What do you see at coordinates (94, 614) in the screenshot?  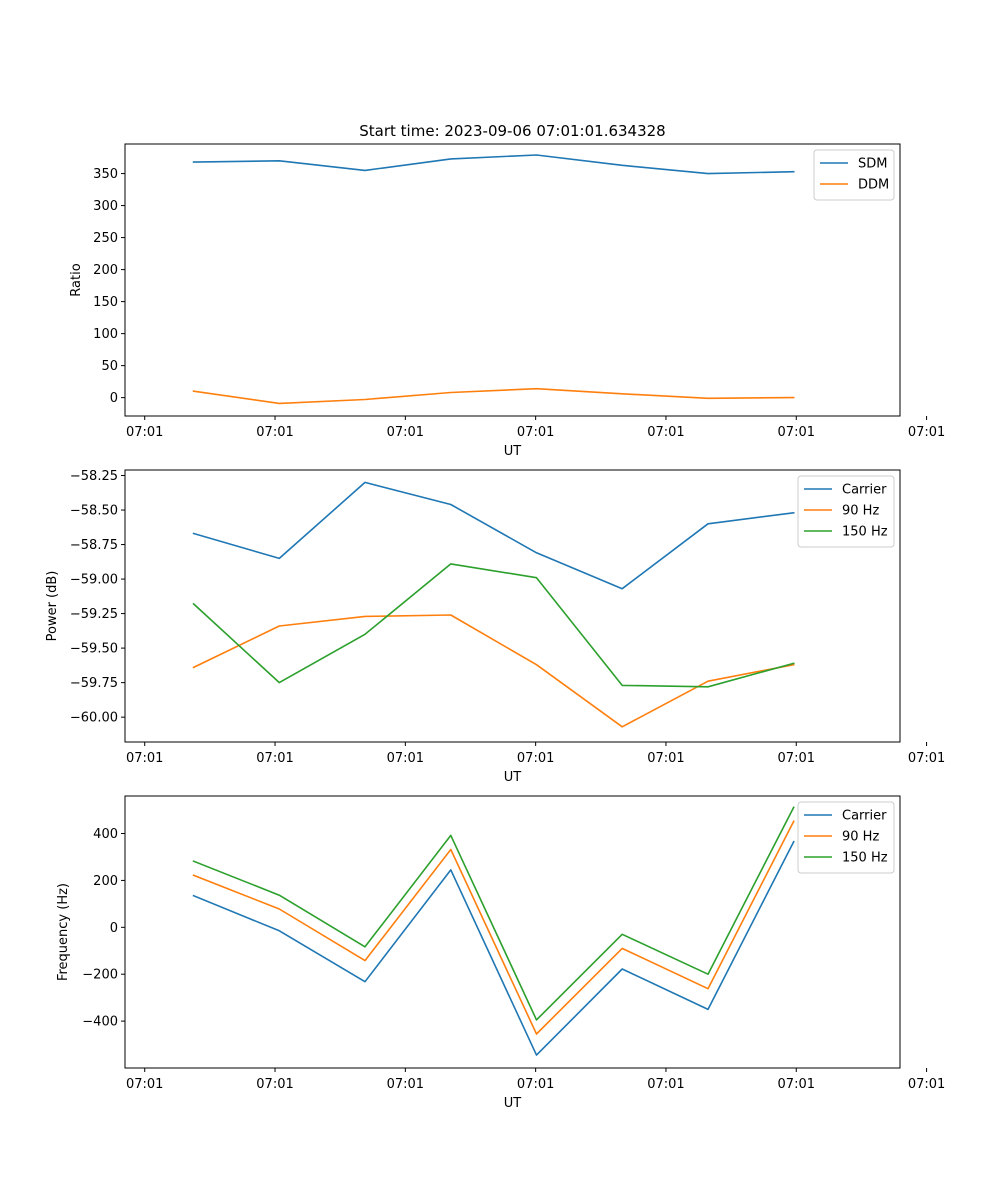 I see `y-tick-label: −59.25` at bounding box center [94, 614].